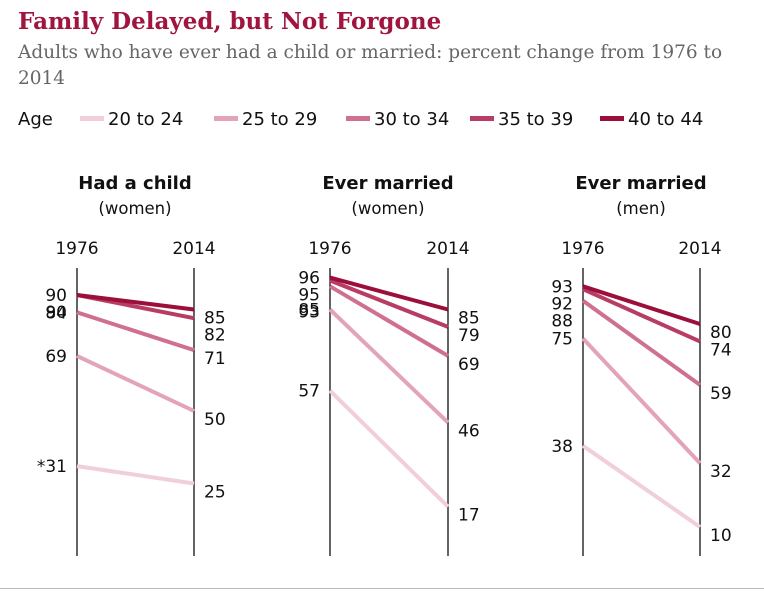  I want to click on chart-title: Family Delayed, but Not Forgone, so click(230, 21).